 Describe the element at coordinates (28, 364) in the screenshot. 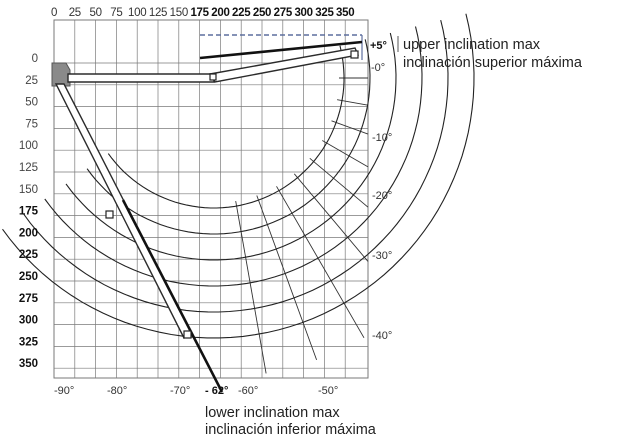

I see `left-scale-label: 350` at that location.